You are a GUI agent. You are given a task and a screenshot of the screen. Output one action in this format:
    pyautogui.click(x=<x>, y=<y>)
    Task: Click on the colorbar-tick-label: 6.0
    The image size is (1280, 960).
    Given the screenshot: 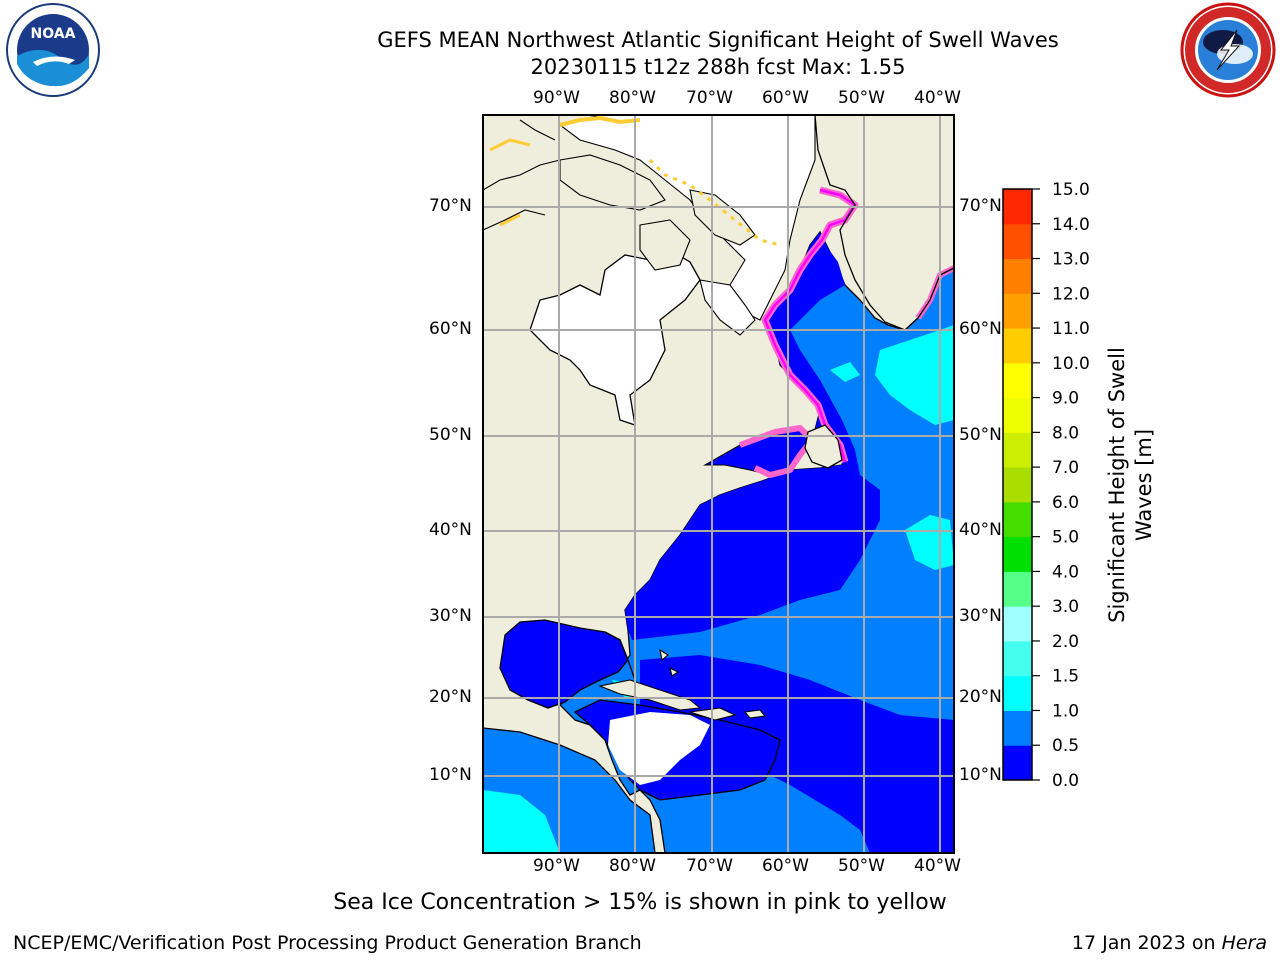 What is the action you would take?
    pyautogui.click(x=1065, y=503)
    